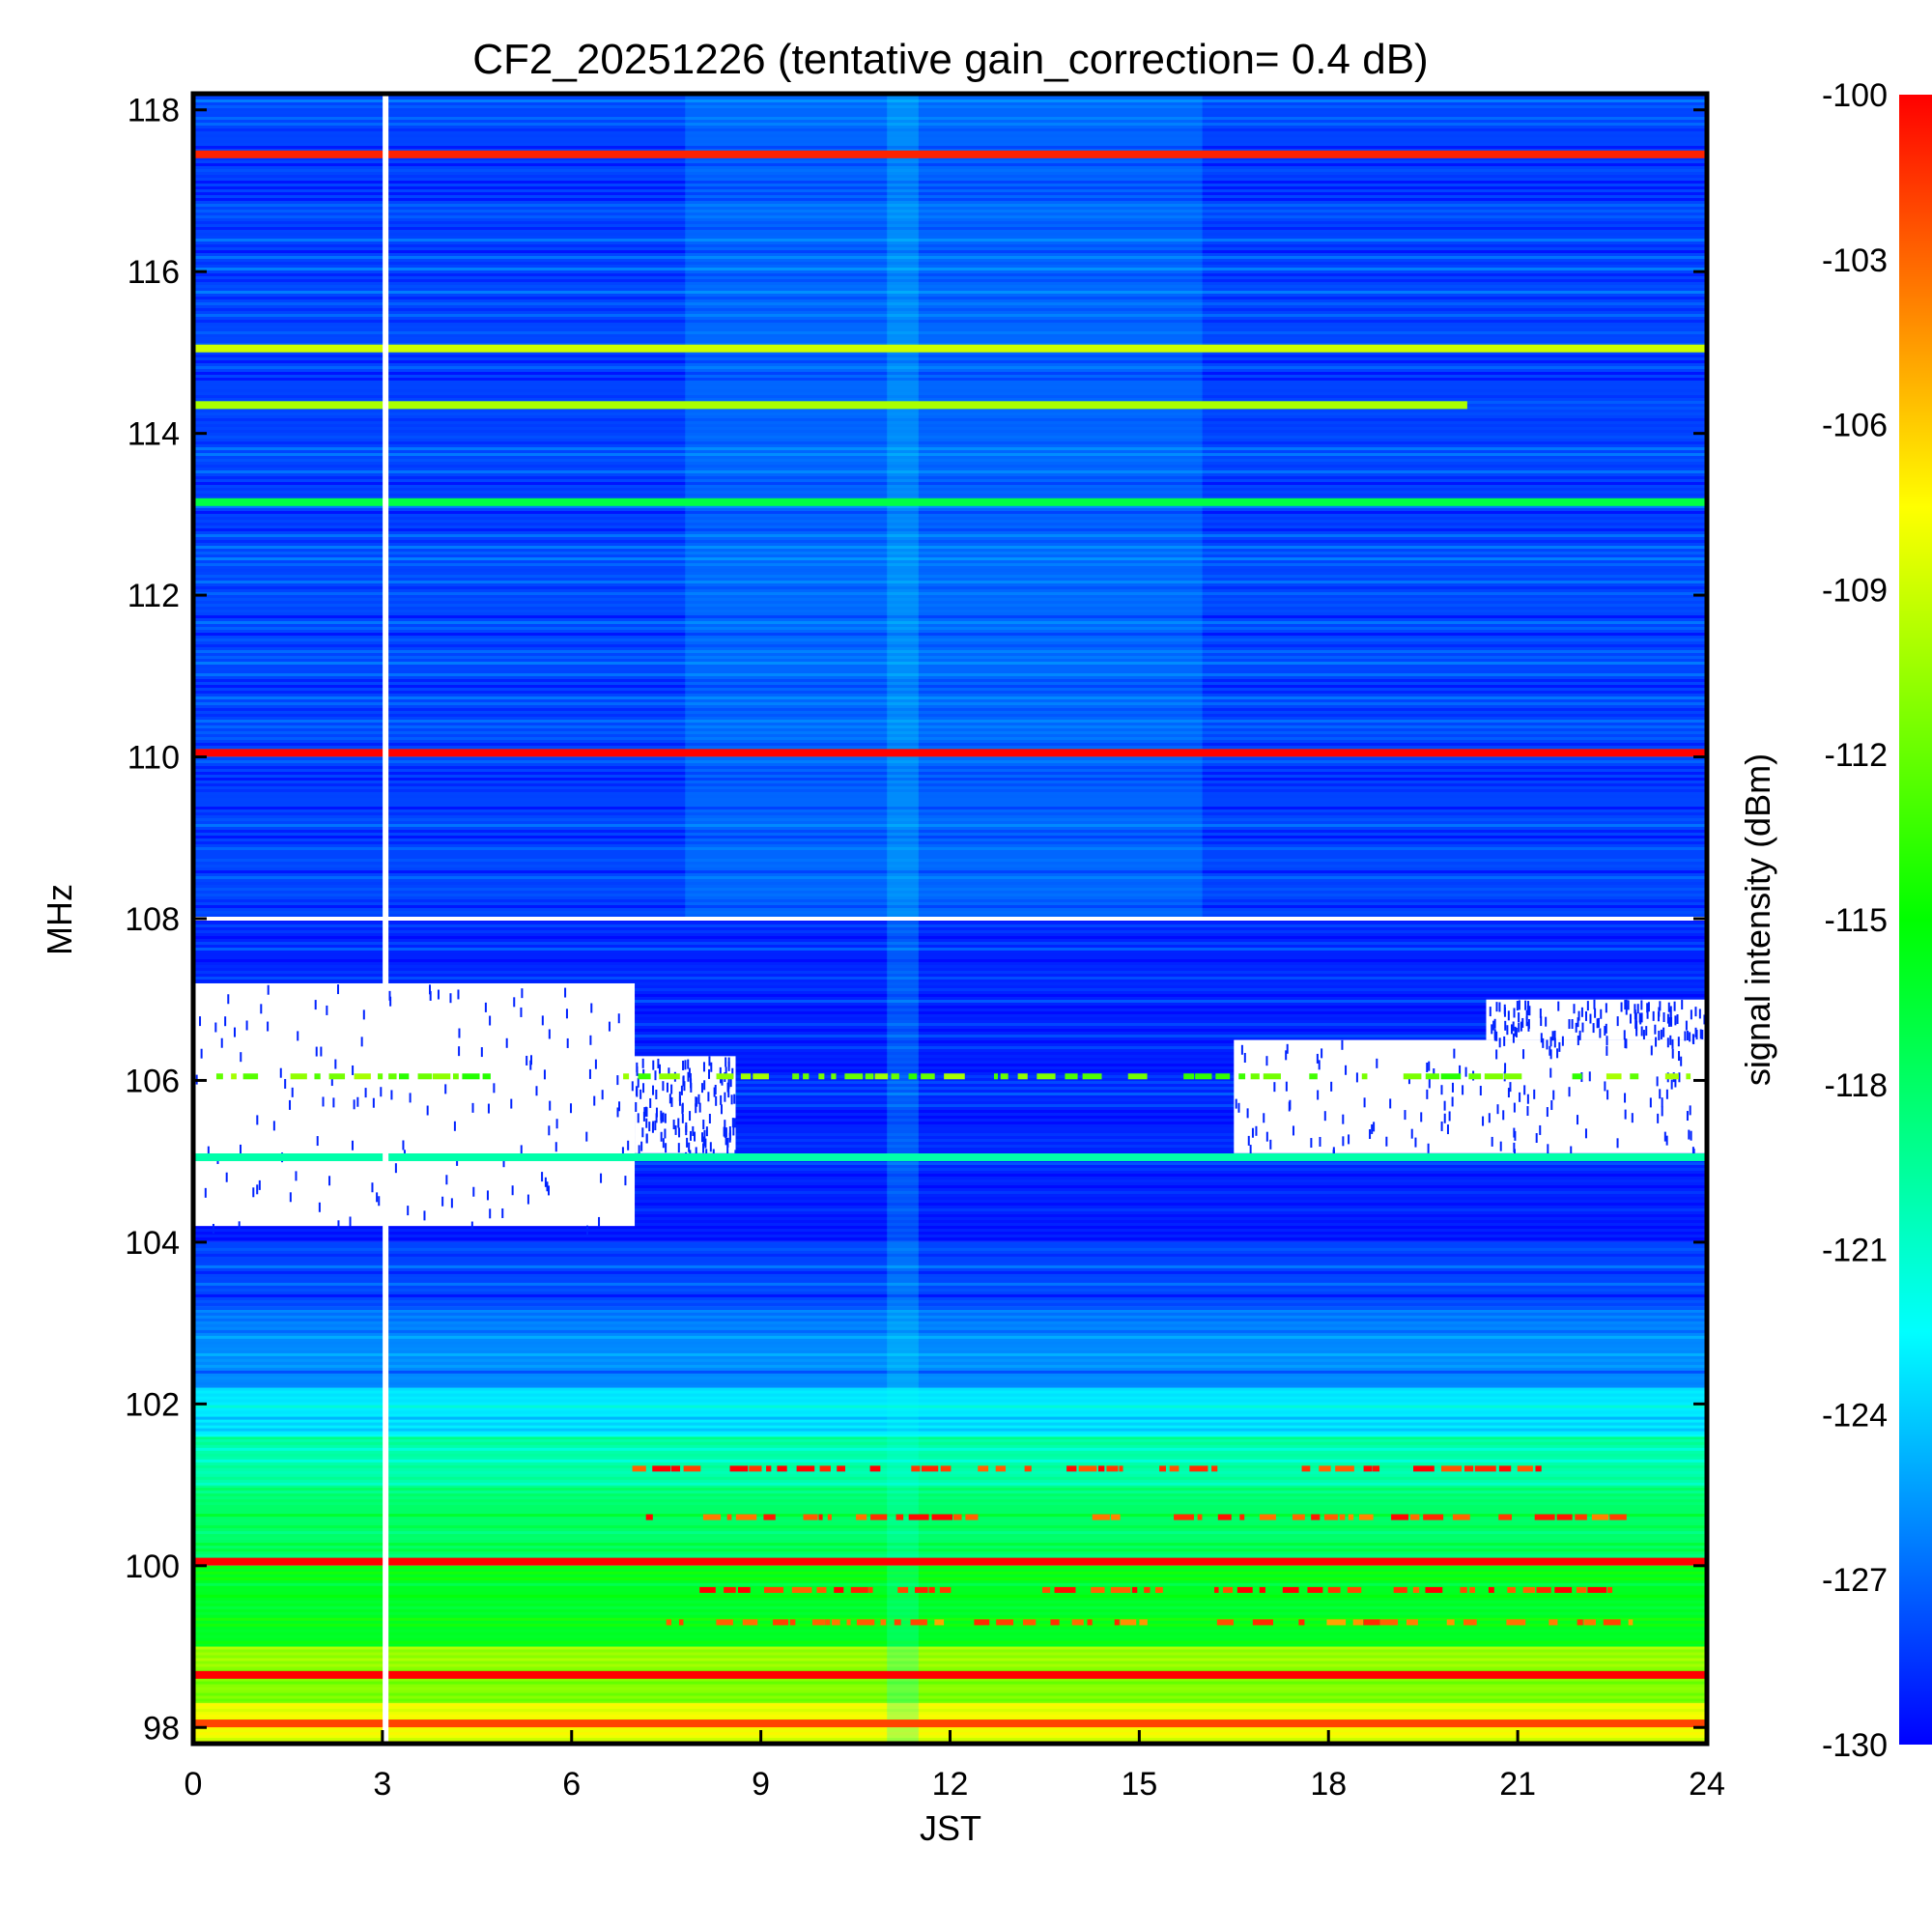  I want to click on x-tick-label: 15, so click(1139, 1784).